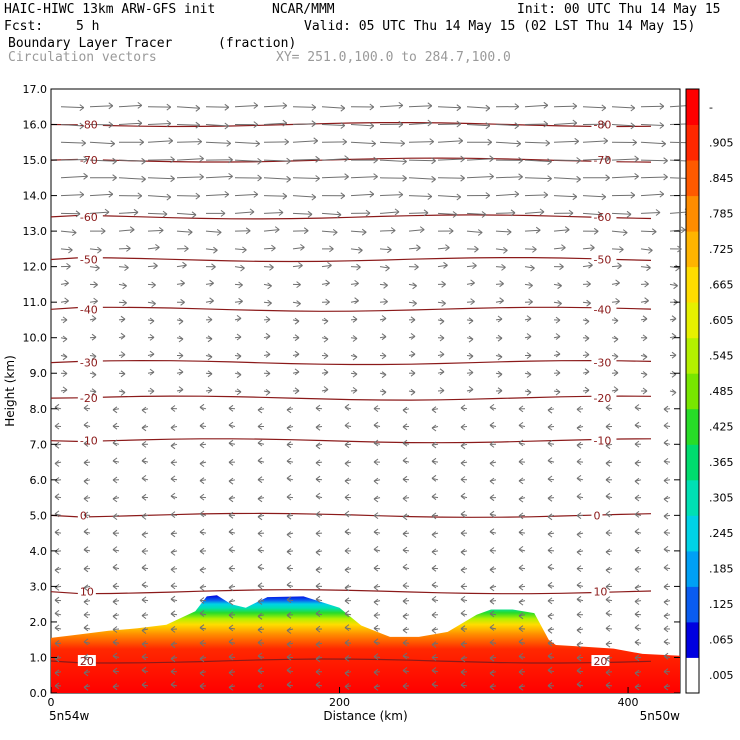 This screenshot has width=740, height=740. Describe the element at coordinates (721, 249) in the screenshot. I see `colorbar-label: .725` at that location.